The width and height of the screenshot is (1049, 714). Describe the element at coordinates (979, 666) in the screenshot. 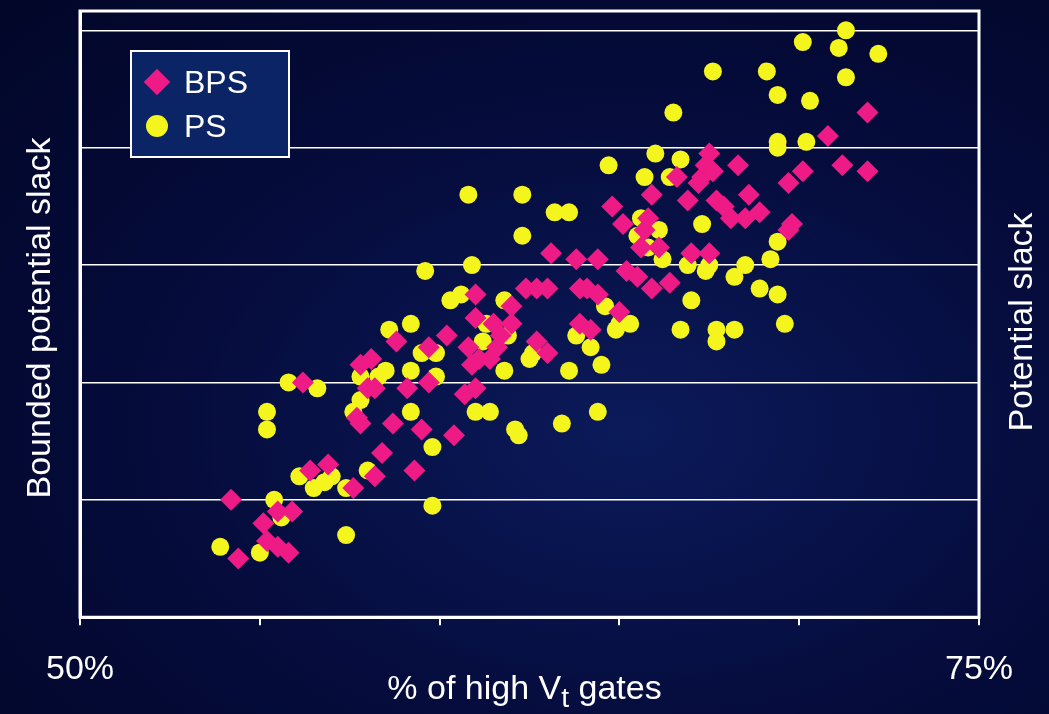

I see `x-tick-label: 75%` at that location.